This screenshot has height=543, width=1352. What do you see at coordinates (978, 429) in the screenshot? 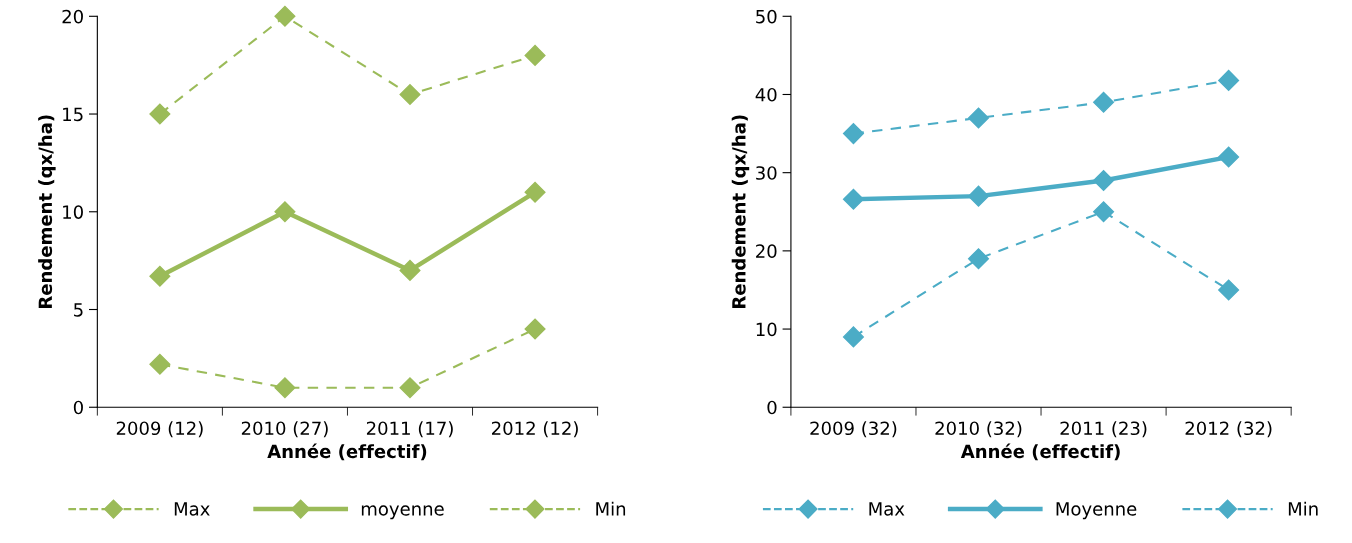
I see `x-tick-label: 2010 (32)` at bounding box center [978, 429].